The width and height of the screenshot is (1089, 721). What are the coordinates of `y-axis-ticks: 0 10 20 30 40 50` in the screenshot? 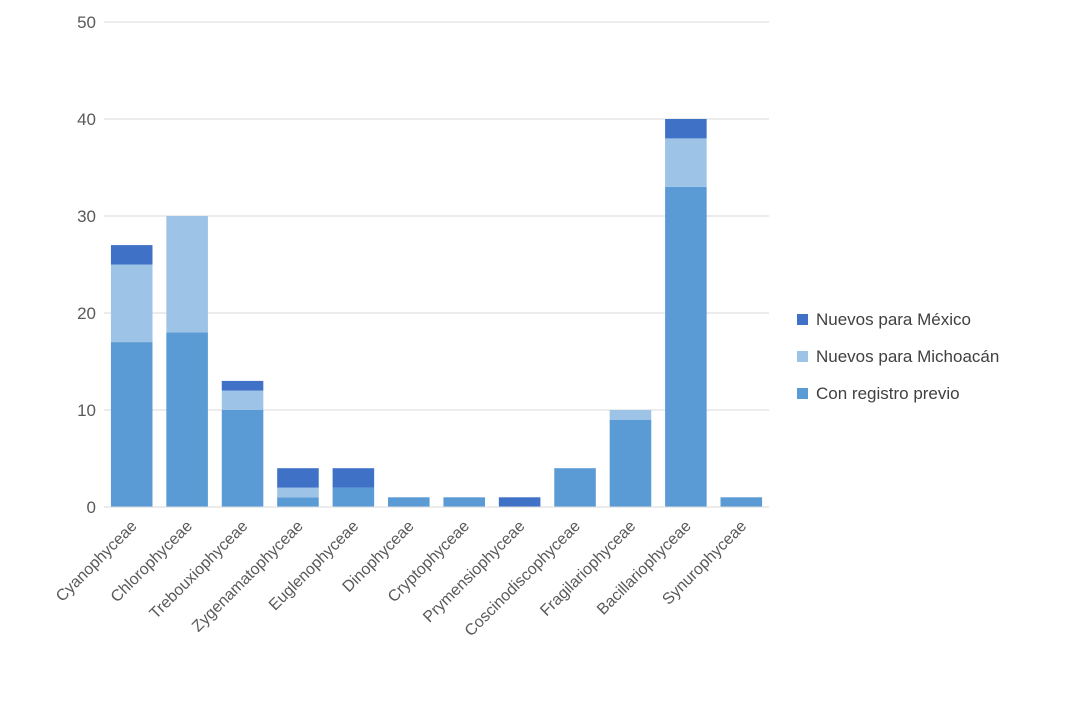 It's located at (86, 265).